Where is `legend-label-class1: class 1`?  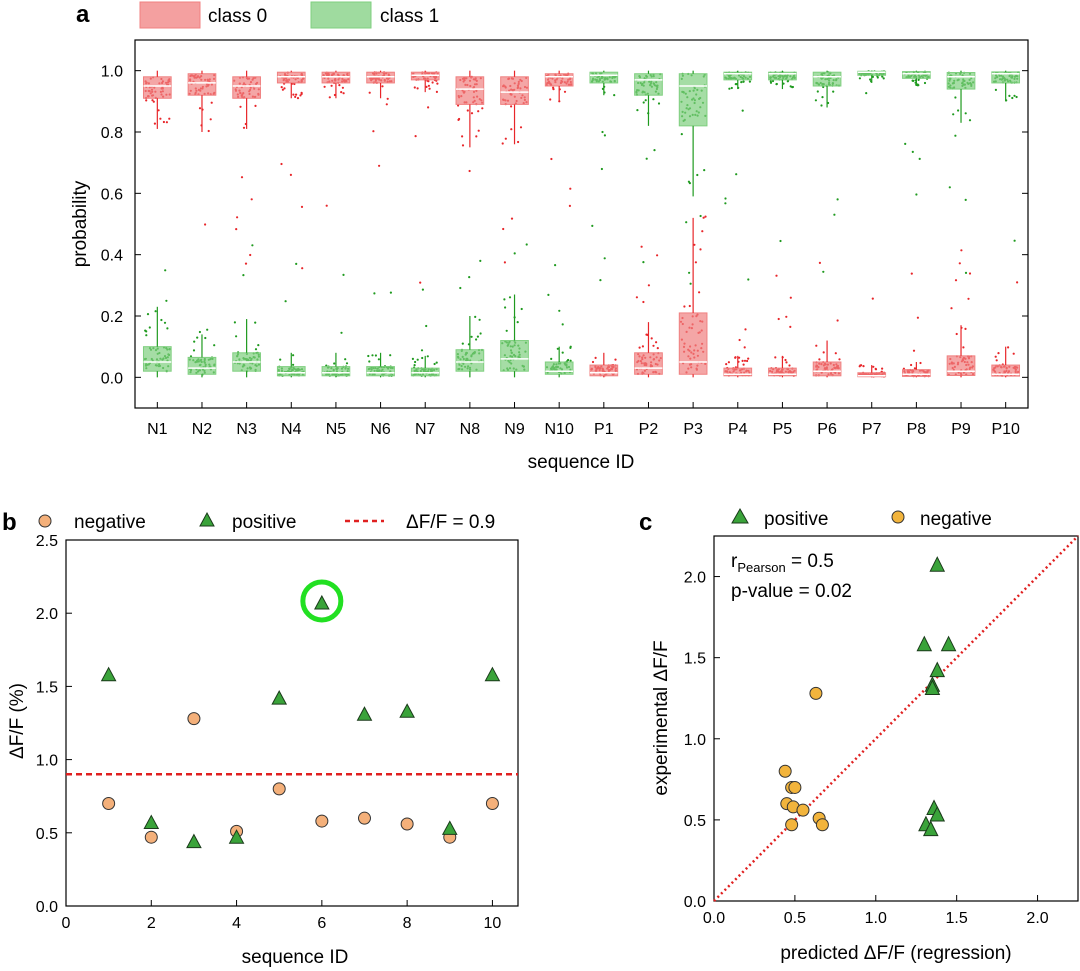 legend-label-class1: class 1 is located at coordinates (409, 16).